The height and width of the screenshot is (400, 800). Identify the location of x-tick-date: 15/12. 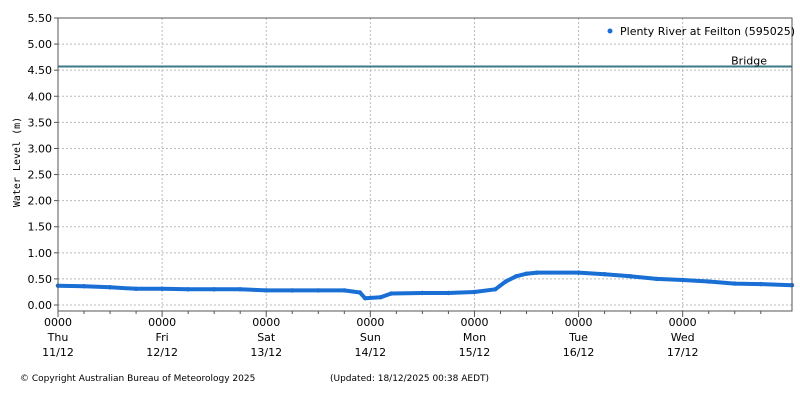
(475, 352).